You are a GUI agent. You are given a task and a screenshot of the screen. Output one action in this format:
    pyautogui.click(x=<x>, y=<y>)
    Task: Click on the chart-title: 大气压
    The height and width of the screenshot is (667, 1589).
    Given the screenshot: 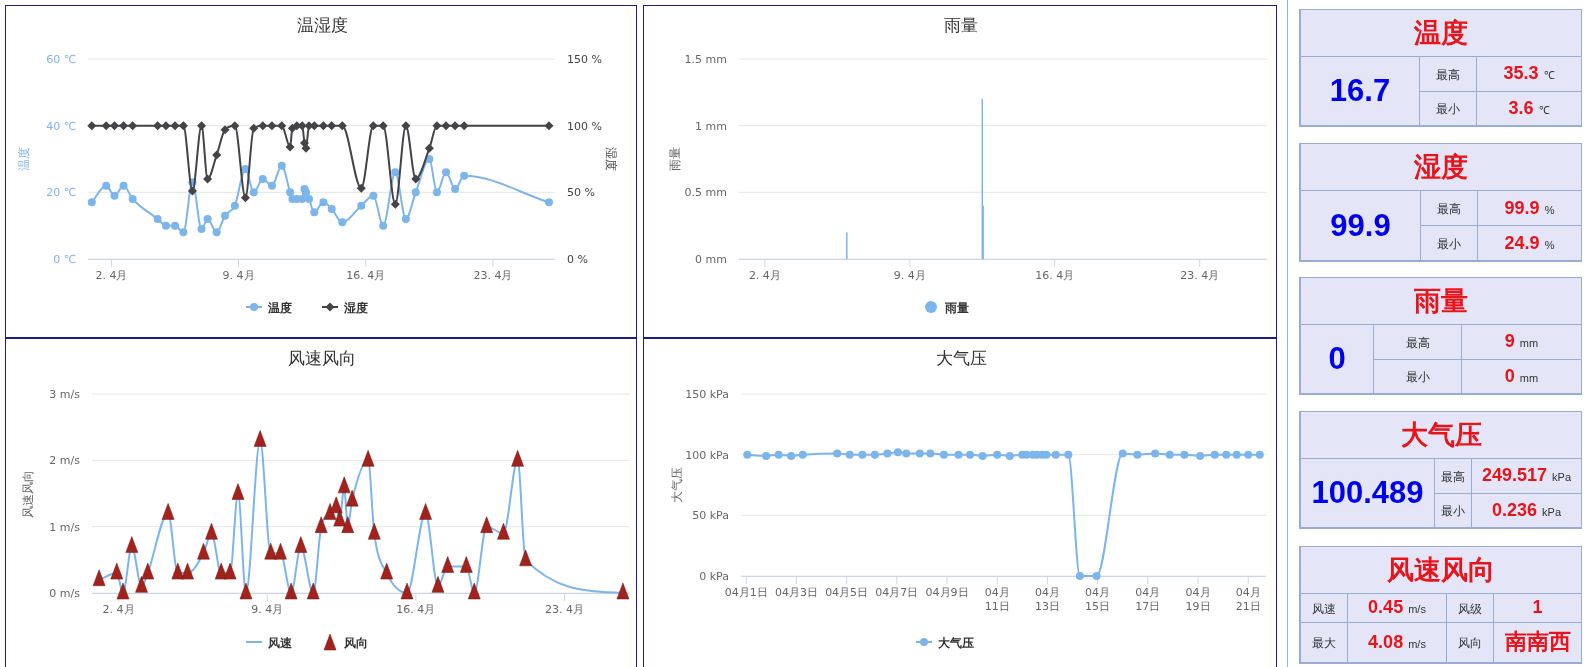 What is the action you would take?
    pyautogui.click(x=961, y=358)
    